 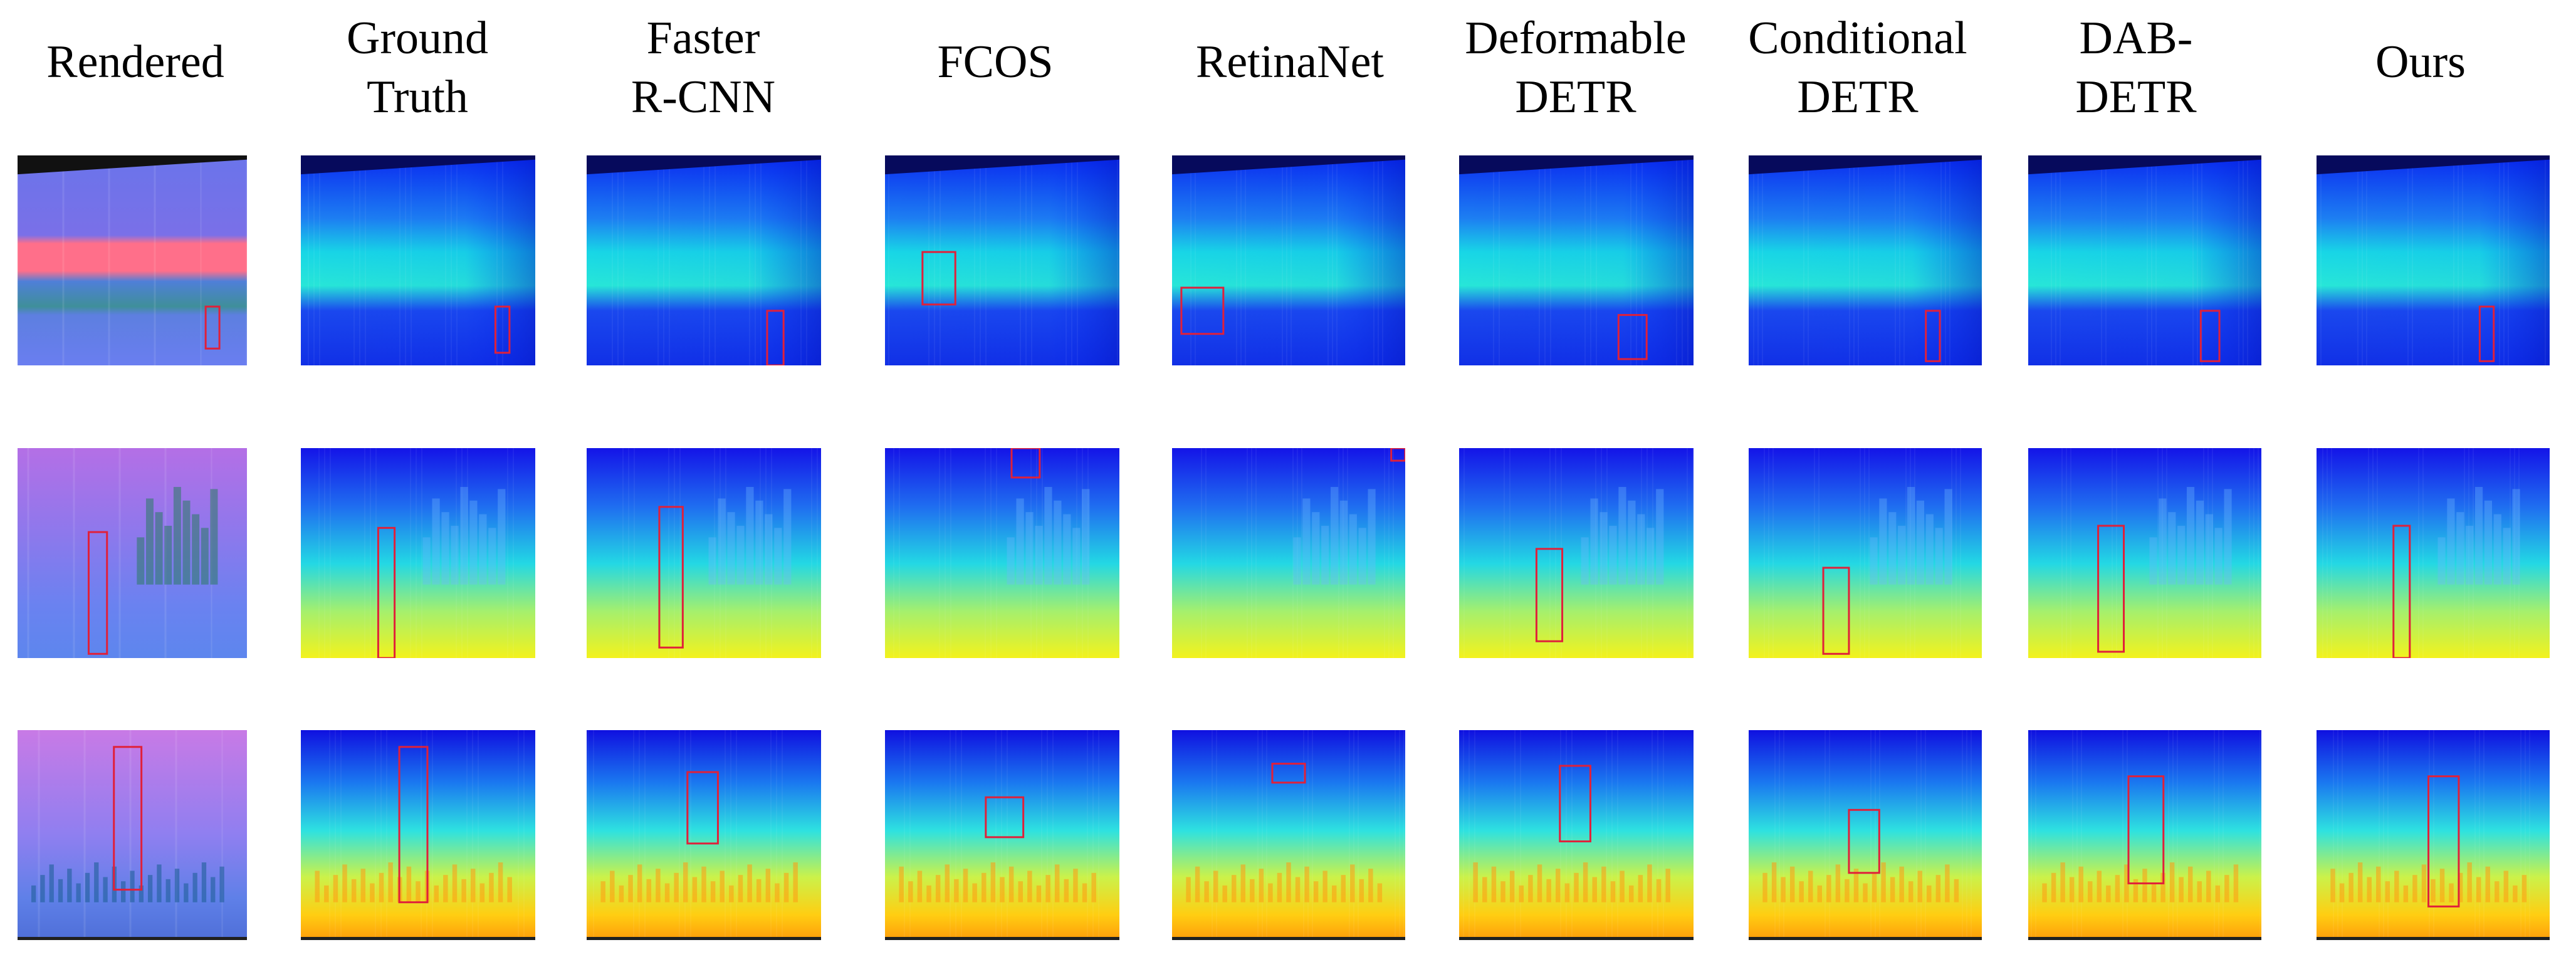 What do you see at coordinates (2144, 553) in the screenshot?
I see `panel-row2-dab-detr` at bounding box center [2144, 553].